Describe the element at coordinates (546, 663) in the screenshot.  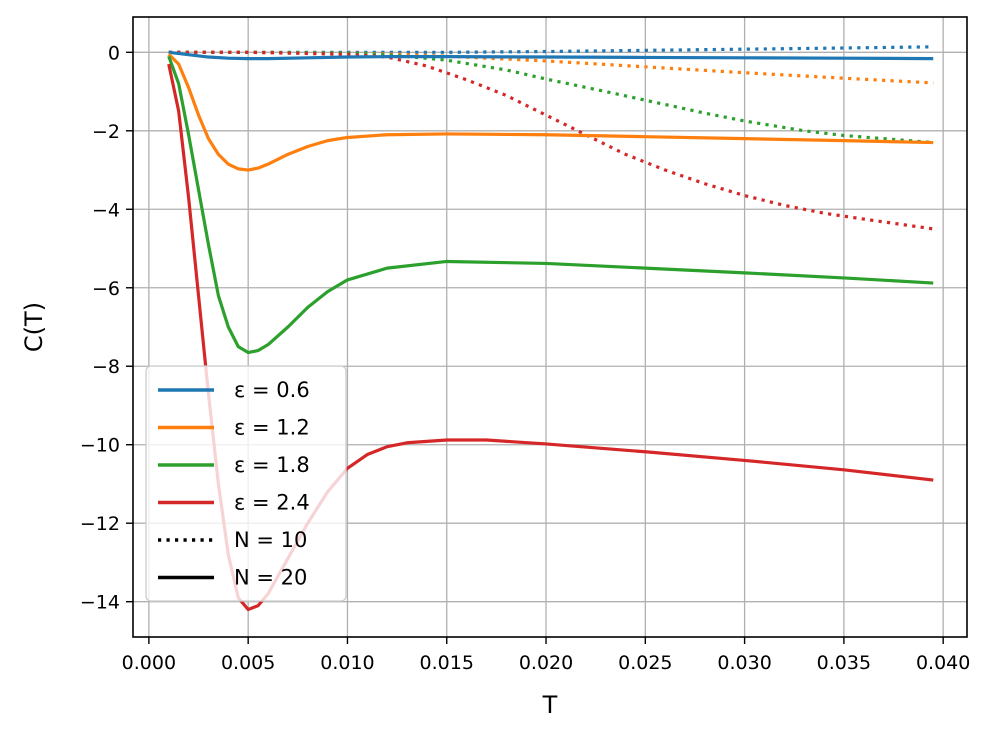
I see `x-tick-label: 0.020` at that location.